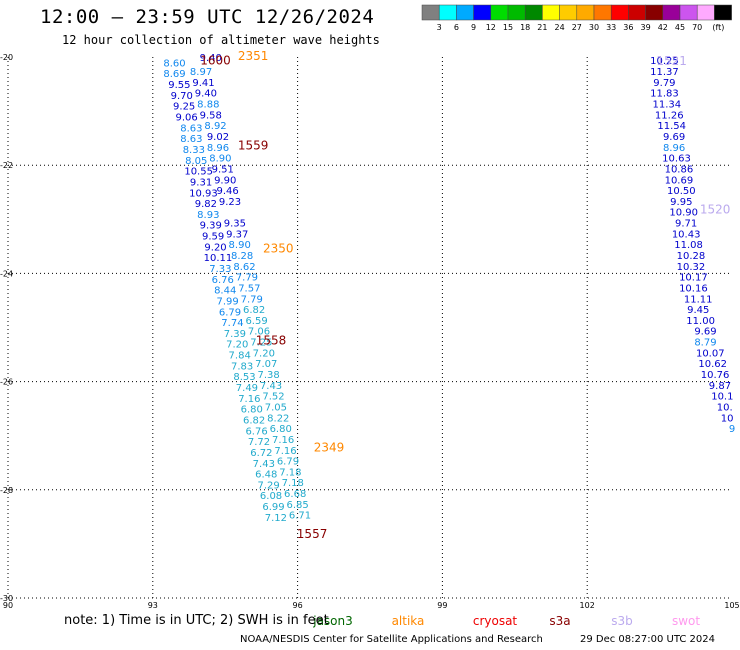 The image size is (740, 650). I want to click on swh-point-label: 6.68, so click(295, 494).